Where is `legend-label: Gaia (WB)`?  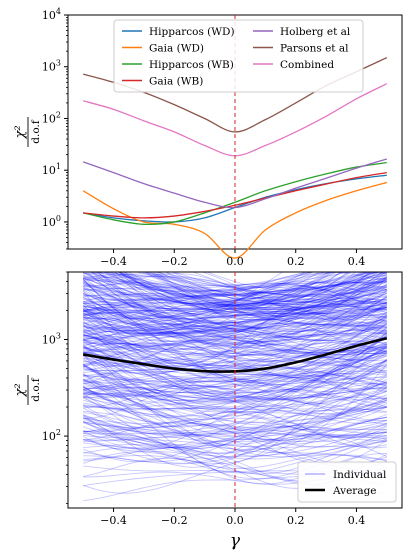 legend-label: Gaia (WB) is located at coordinates (176, 82).